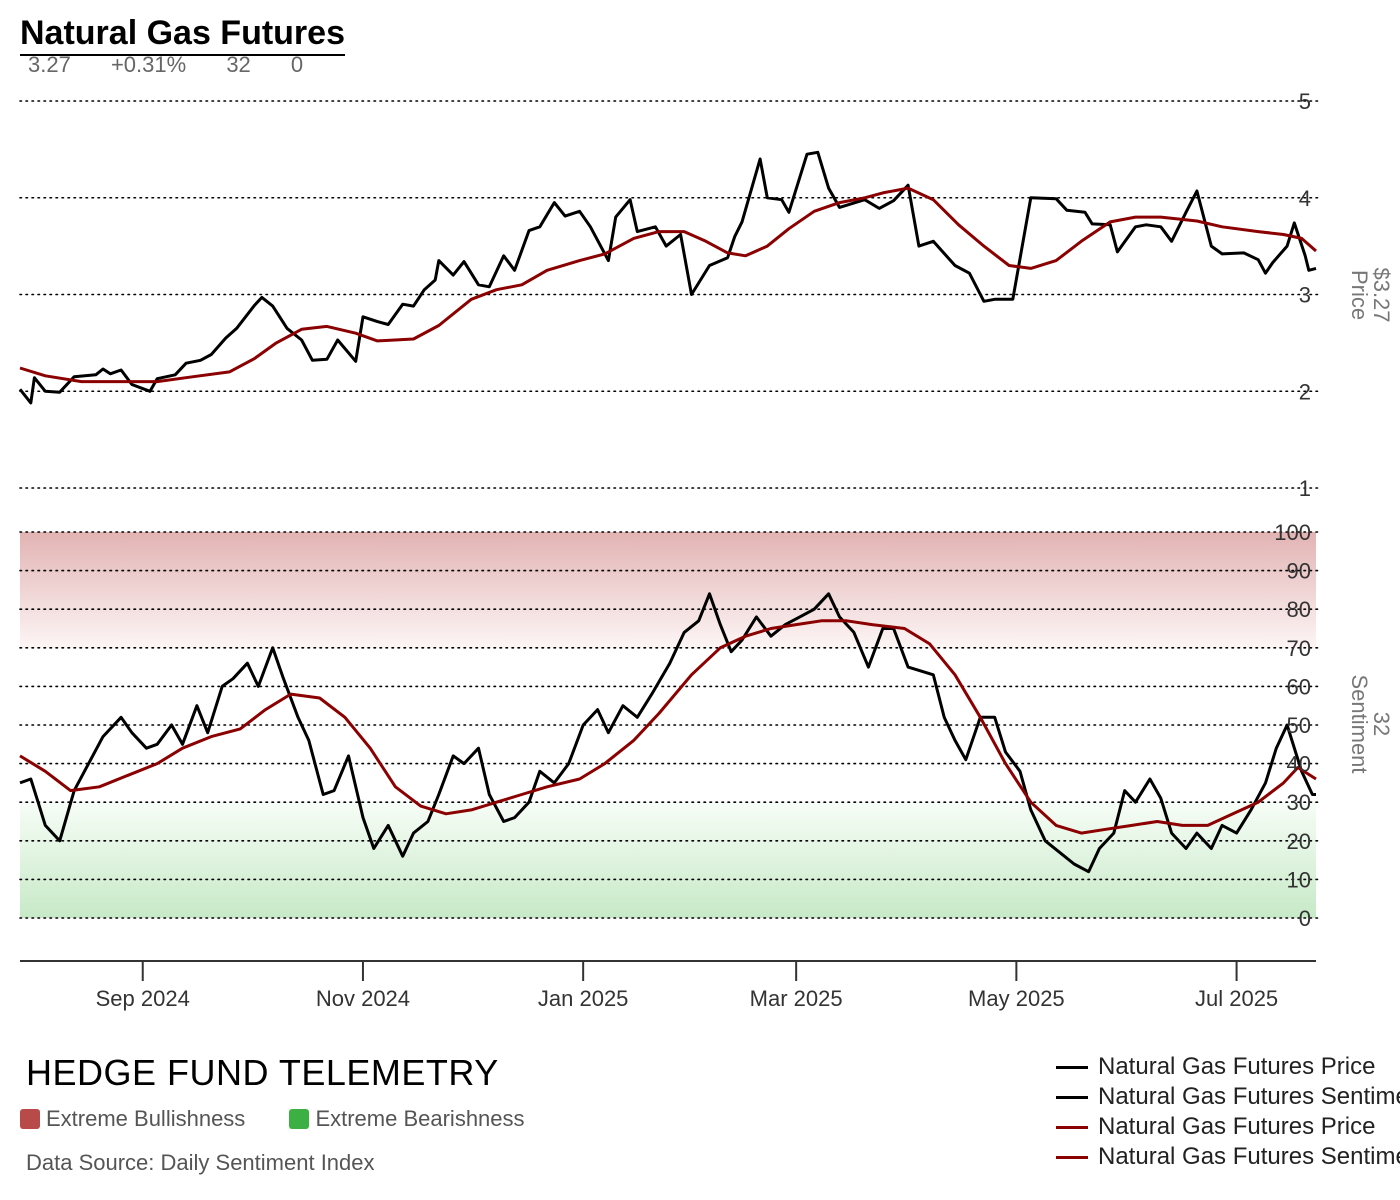 This screenshot has width=1400, height=1200. I want to click on stat-other: 0, so click(297, 64).